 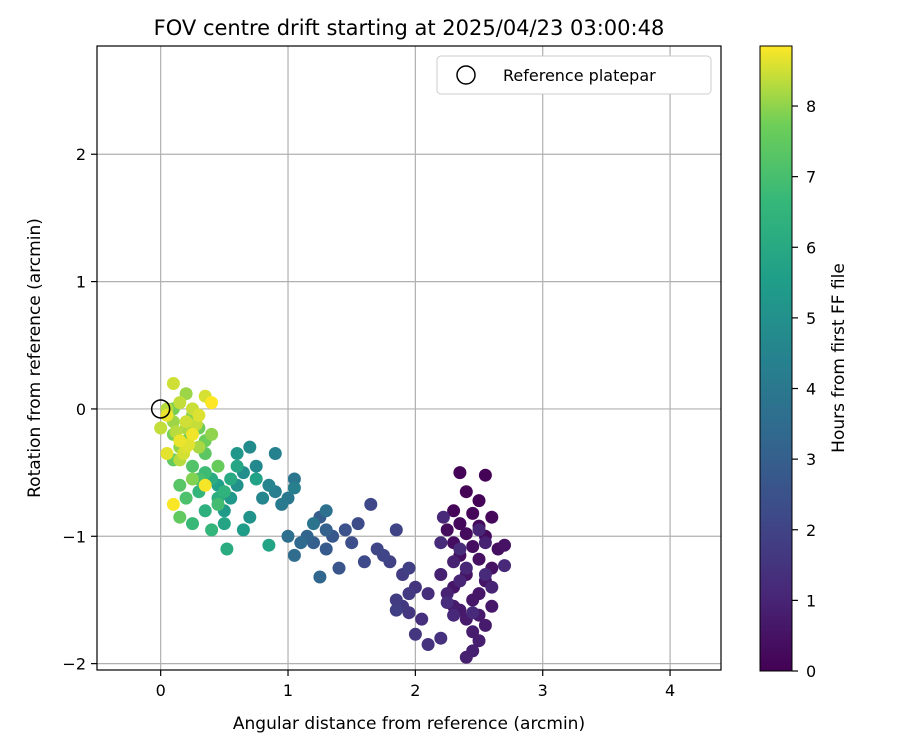 I want to click on y-axis-label: Rotation from reference (arcmin), so click(x=35, y=358).